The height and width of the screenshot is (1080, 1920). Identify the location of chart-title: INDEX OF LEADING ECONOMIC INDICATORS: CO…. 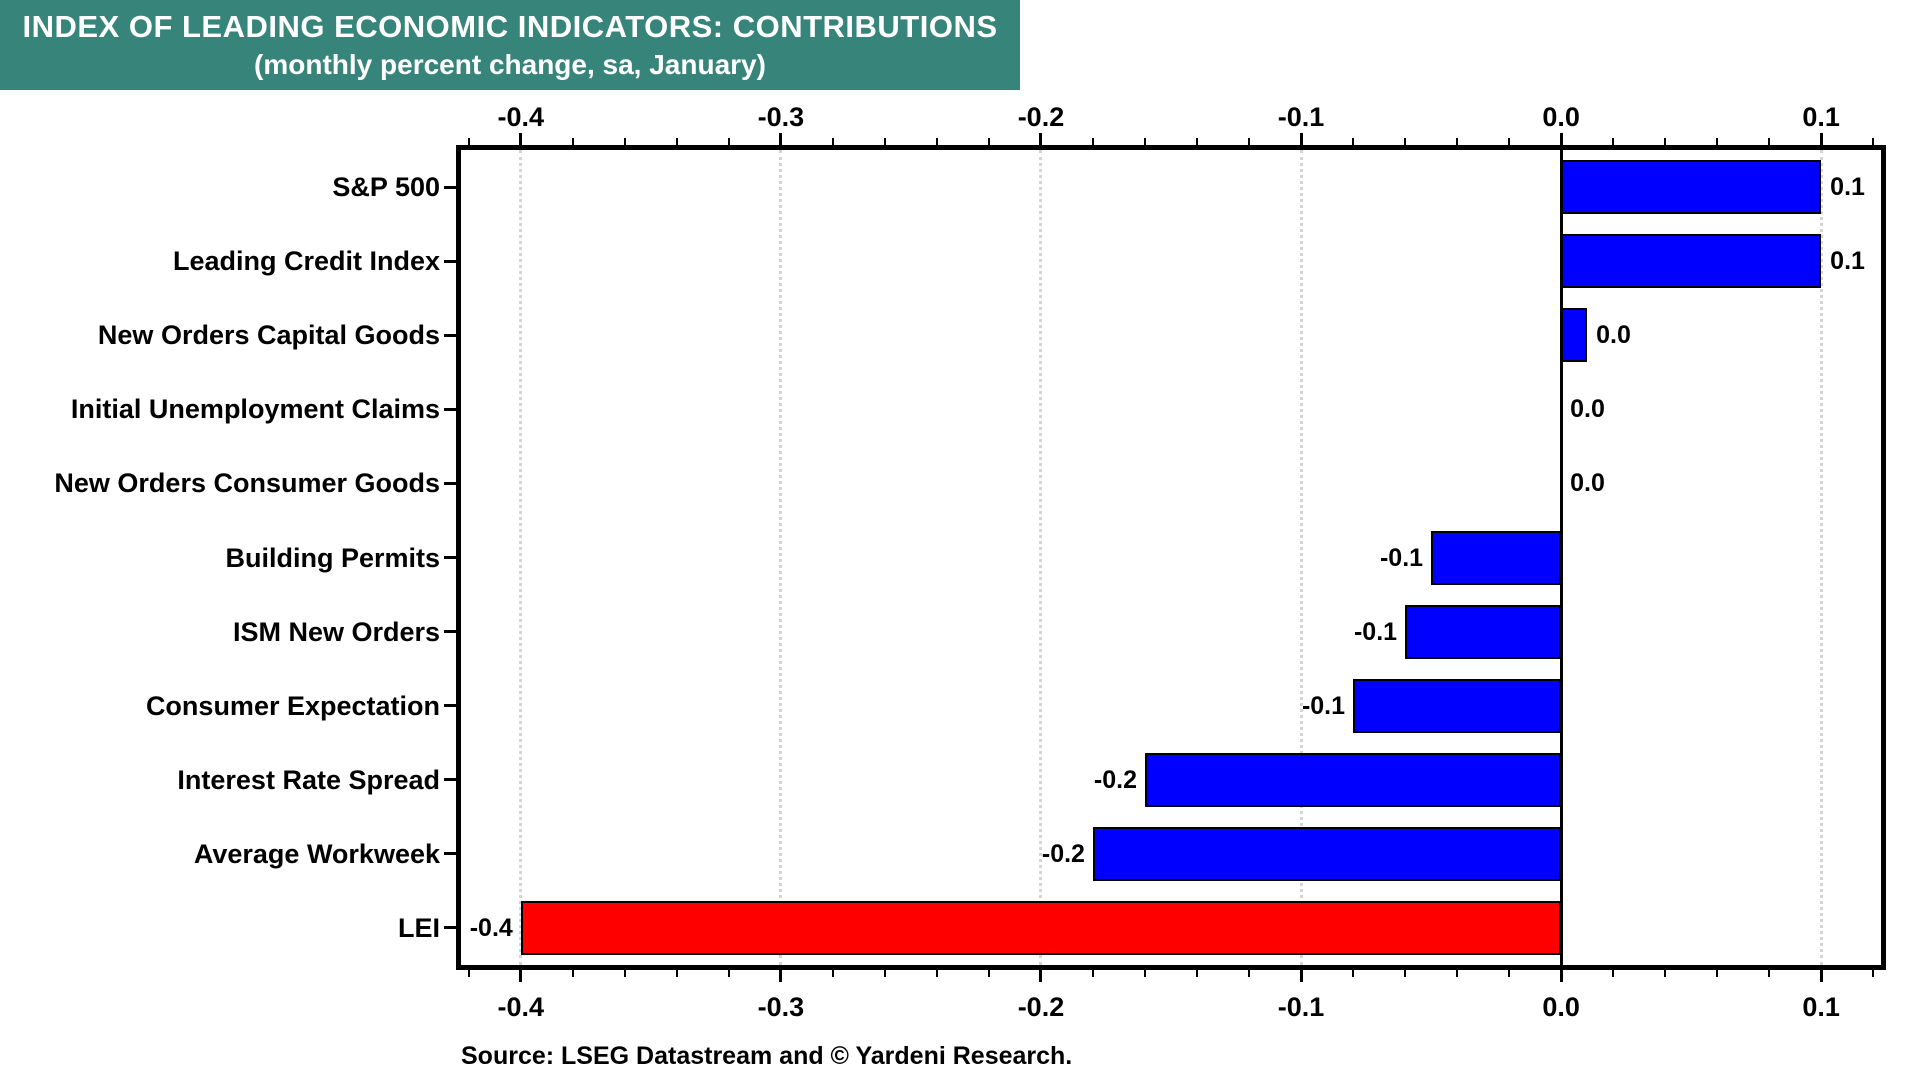
(510, 27).